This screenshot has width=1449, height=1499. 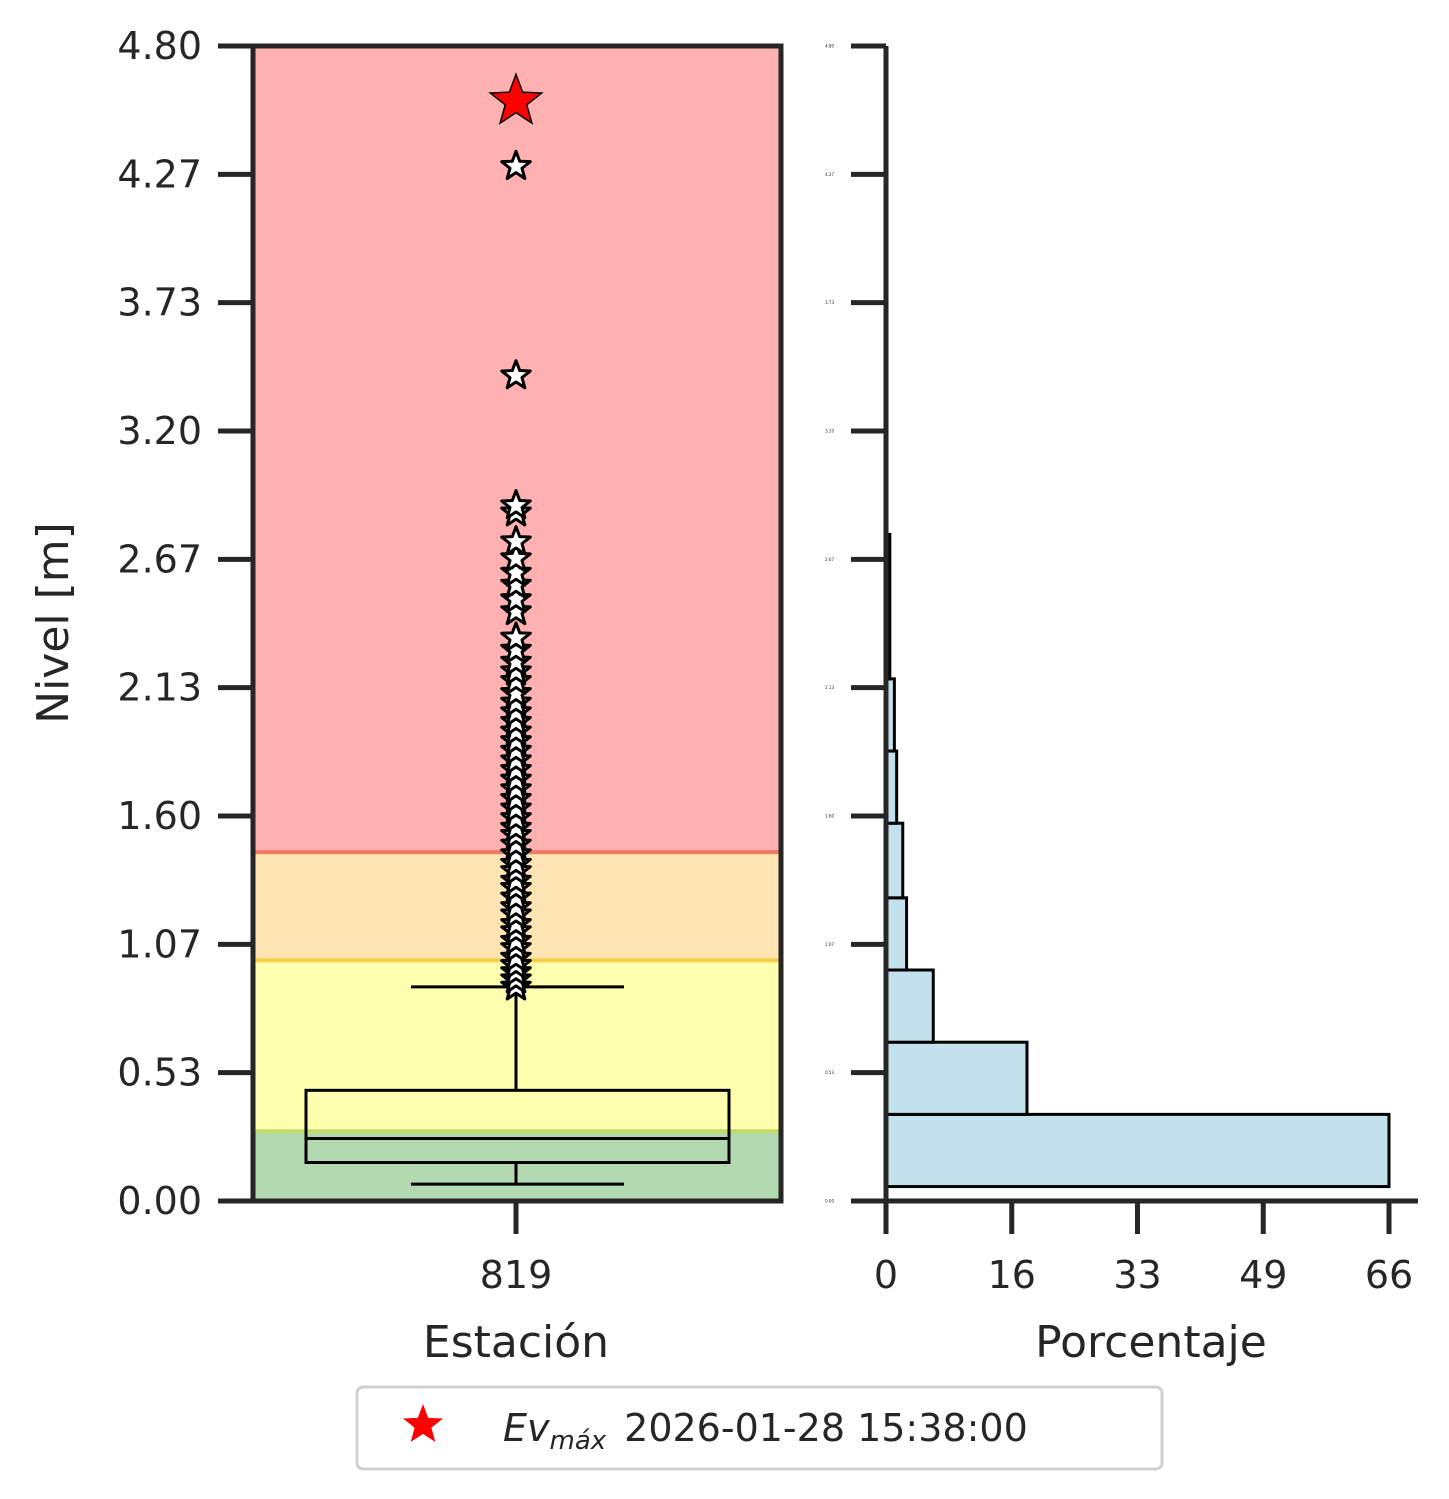 I want to click on histogram-y-tick-label-6: 3.20, so click(x=829, y=431).